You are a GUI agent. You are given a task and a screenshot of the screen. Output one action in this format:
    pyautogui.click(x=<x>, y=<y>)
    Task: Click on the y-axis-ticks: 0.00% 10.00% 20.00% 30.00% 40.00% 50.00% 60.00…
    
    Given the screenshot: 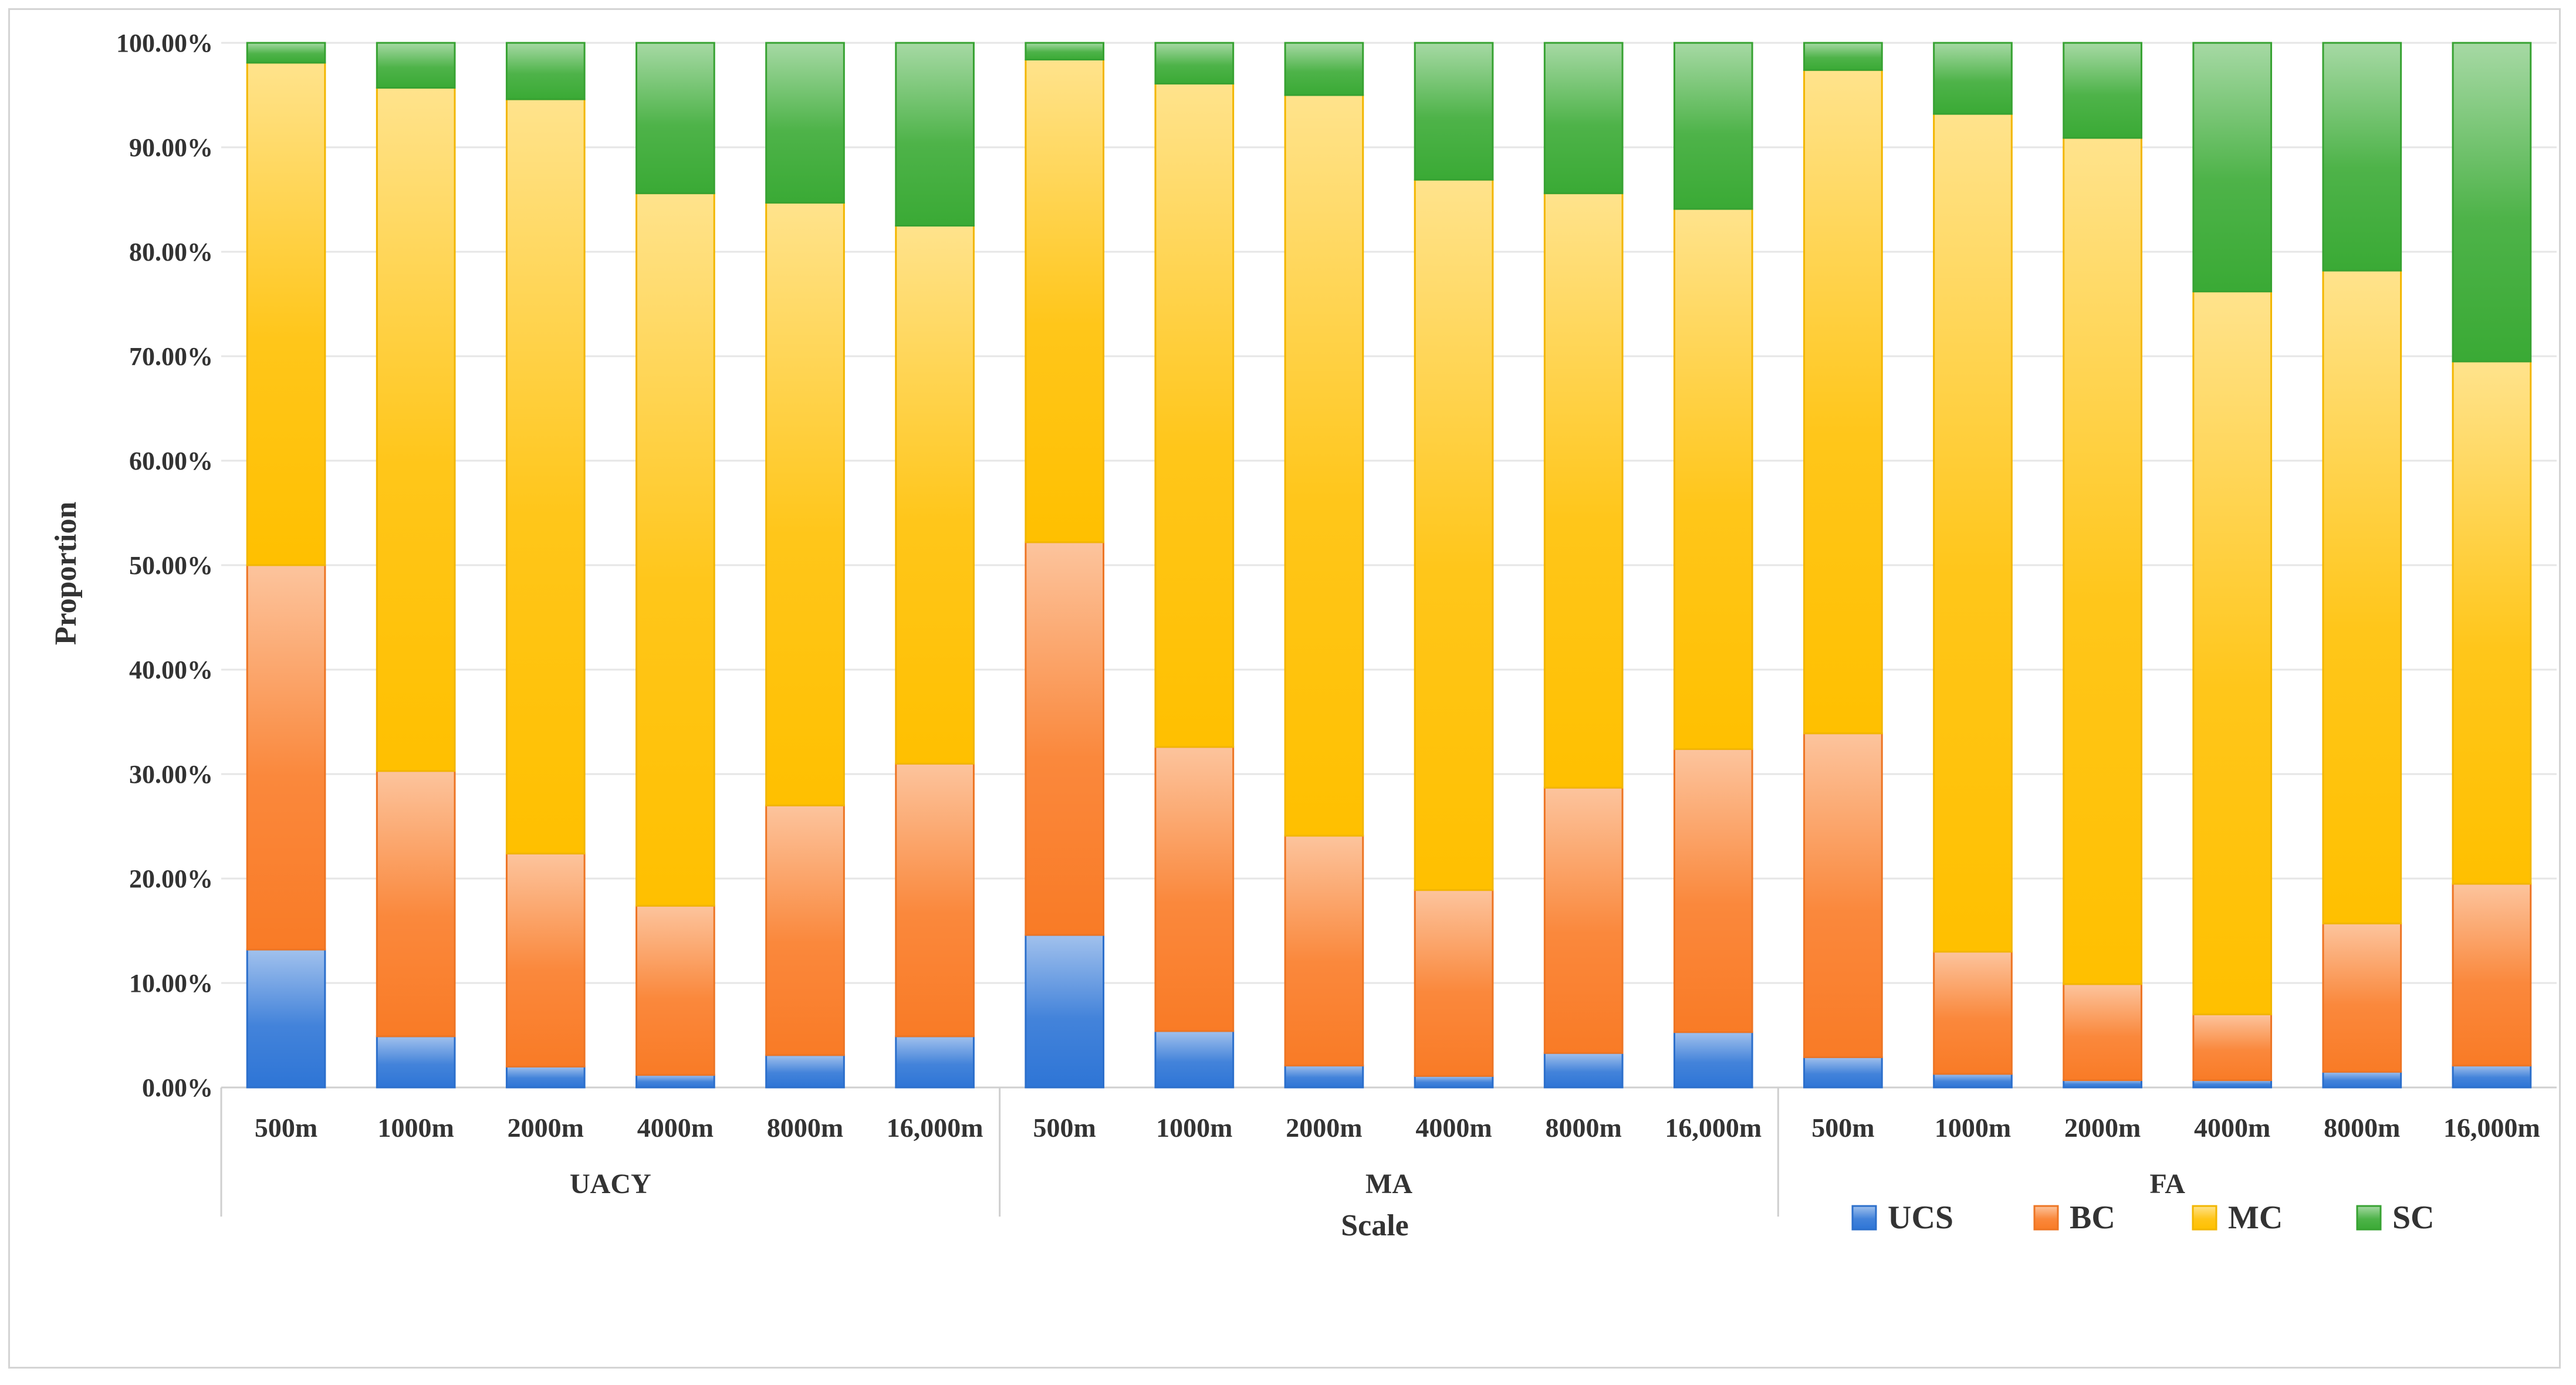 What is the action you would take?
    pyautogui.click(x=164, y=565)
    